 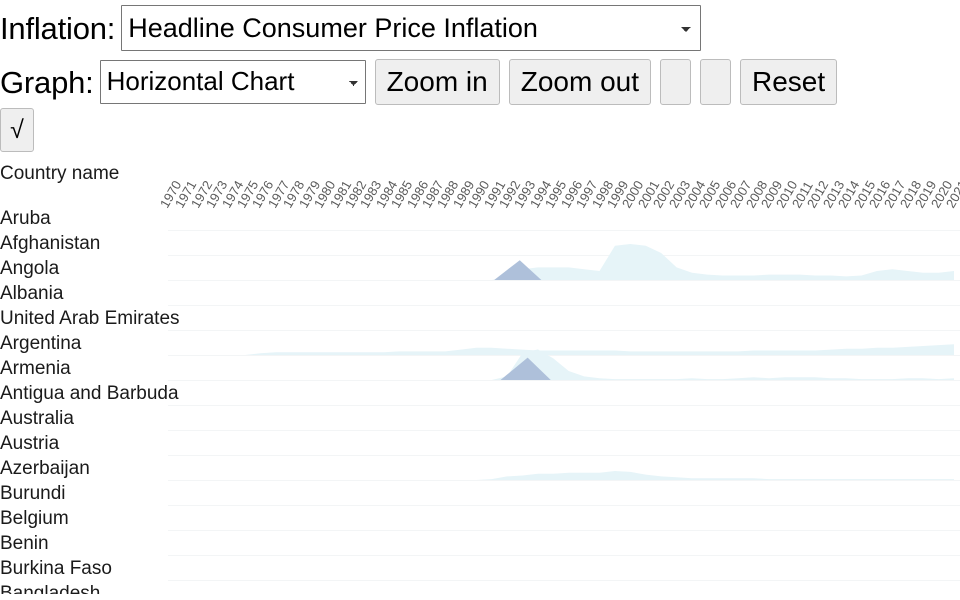 I want to click on country-name-label: Belgium, so click(x=34, y=518).